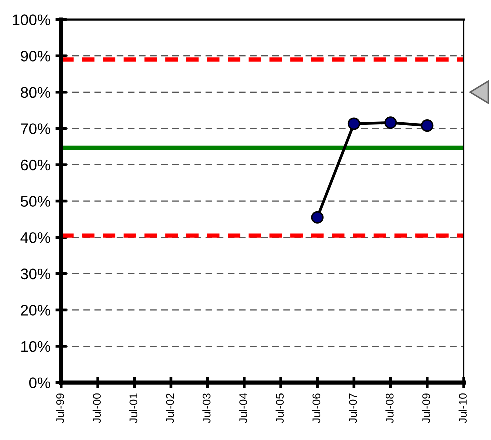 The width and height of the screenshot is (491, 440). What do you see at coordinates (35, 129) in the screenshot?
I see `y-tick-label: 70%` at bounding box center [35, 129].